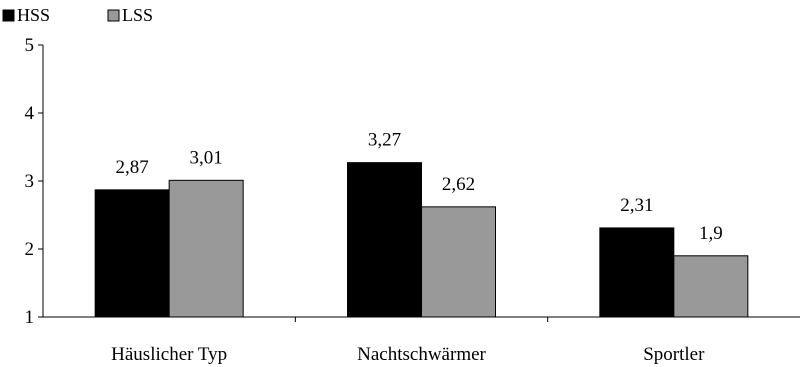 This screenshot has width=809, height=367. Describe the element at coordinates (8, 15) in the screenshot. I see `legend-swatch-hss` at that location.